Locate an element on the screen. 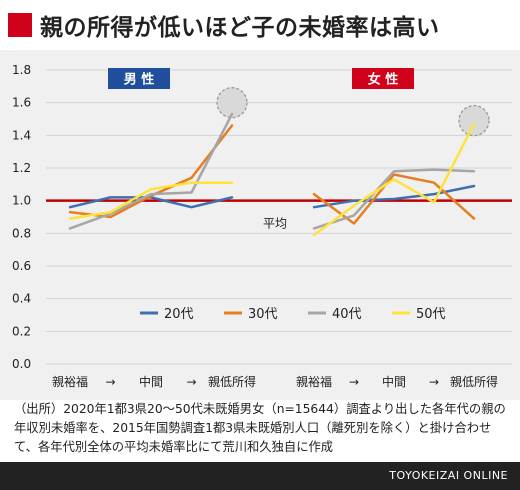  y-tick-label: 0.0 is located at coordinates (21, 364).